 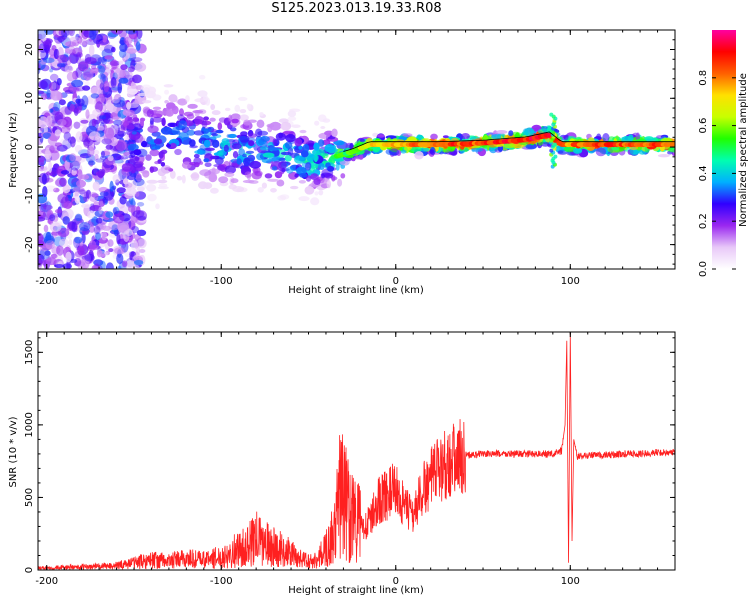 What do you see at coordinates (13, 150) in the screenshot?
I see `spectrogram-y-label: Frequency (Hz)` at bounding box center [13, 150].